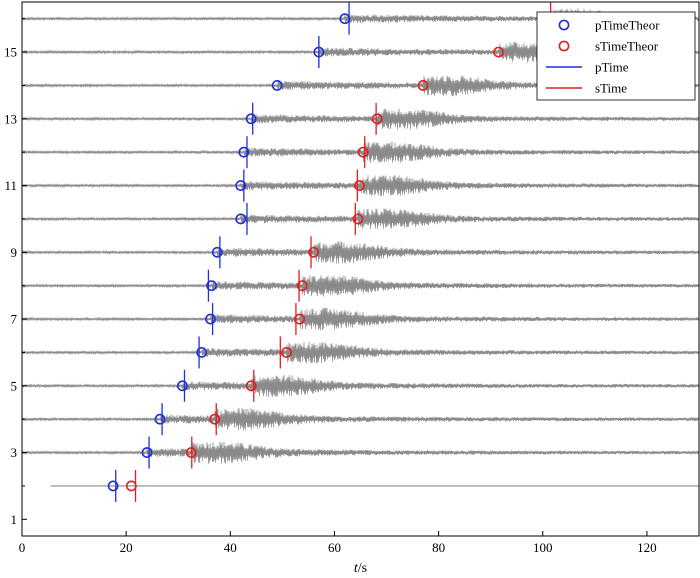 This screenshot has height=578, width=700. Describe the element at coordinates (10, 52) in the screenshot. I see `y-tick-label-15: 15` at that location.